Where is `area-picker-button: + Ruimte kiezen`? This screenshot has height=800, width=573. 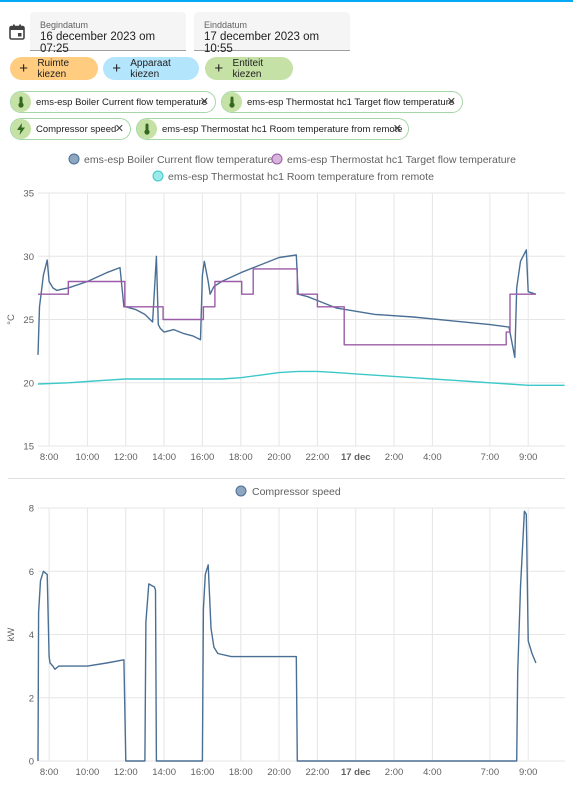
area-picker-button: + Ruimte kiezen is located at coordinates (54, 68).